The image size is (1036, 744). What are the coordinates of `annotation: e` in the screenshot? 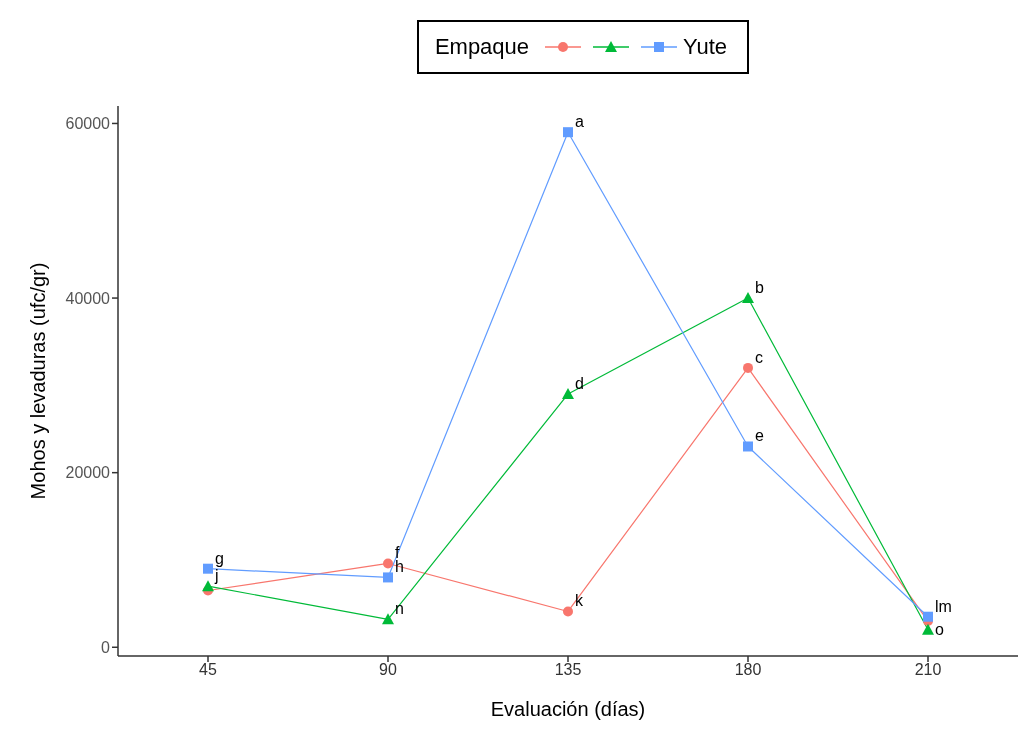 It's located at (759, 436).